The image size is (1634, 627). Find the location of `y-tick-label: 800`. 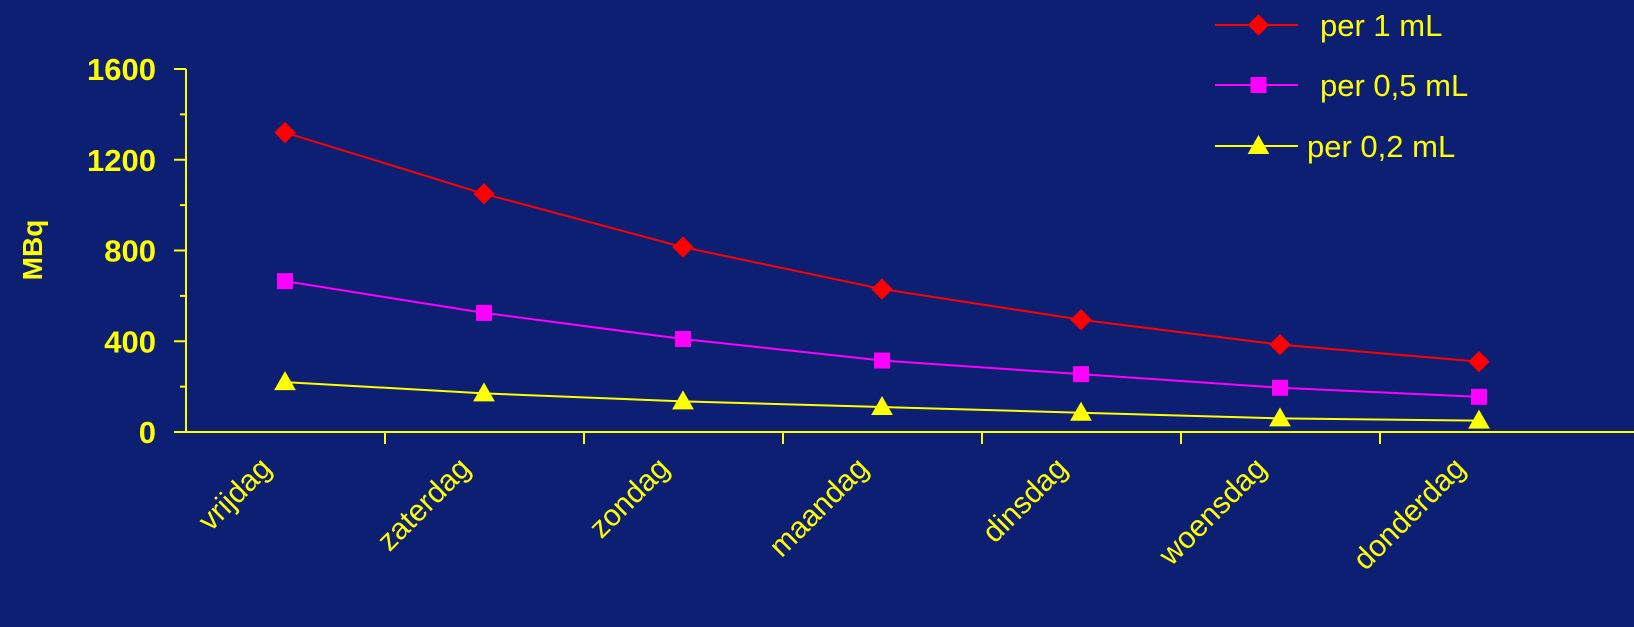

y-tick-label: 800 is located at coordinates (130, 251).